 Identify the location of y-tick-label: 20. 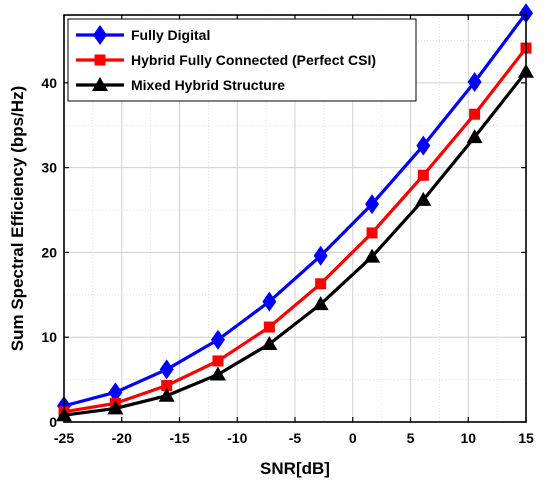
(49, 252).